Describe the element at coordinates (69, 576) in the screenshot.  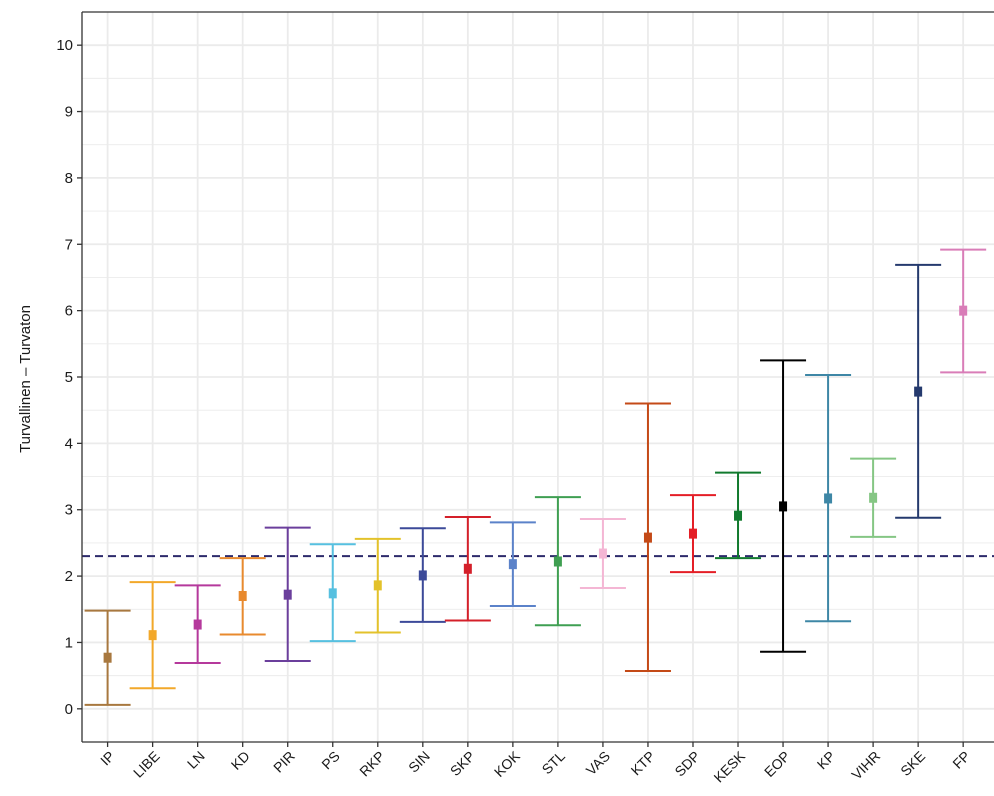
I see `y-tick-label: 2` at that location.